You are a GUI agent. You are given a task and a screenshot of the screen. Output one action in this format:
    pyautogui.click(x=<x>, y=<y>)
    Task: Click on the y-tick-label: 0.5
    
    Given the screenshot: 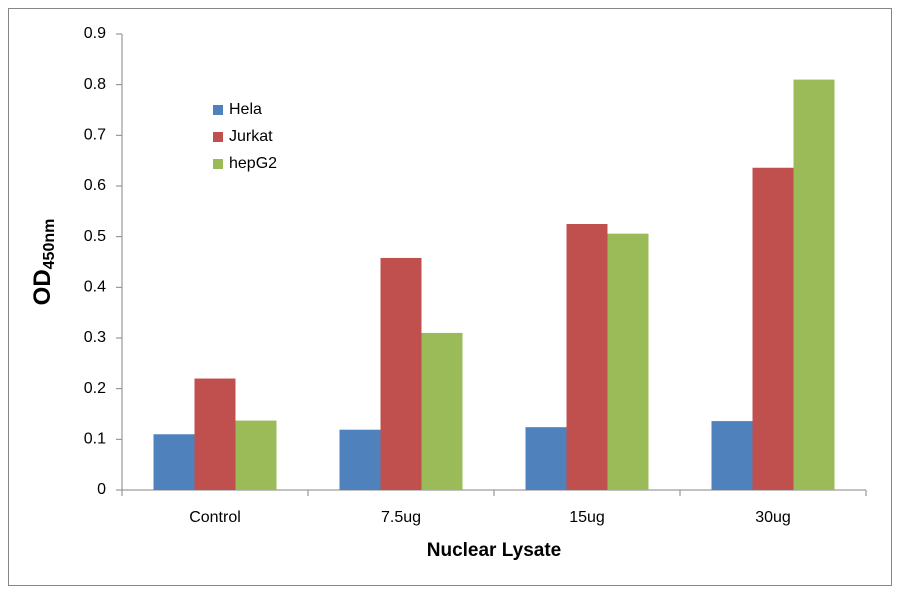 What is the action you would take?
    pyautogui.click(x=95, y=236)
    